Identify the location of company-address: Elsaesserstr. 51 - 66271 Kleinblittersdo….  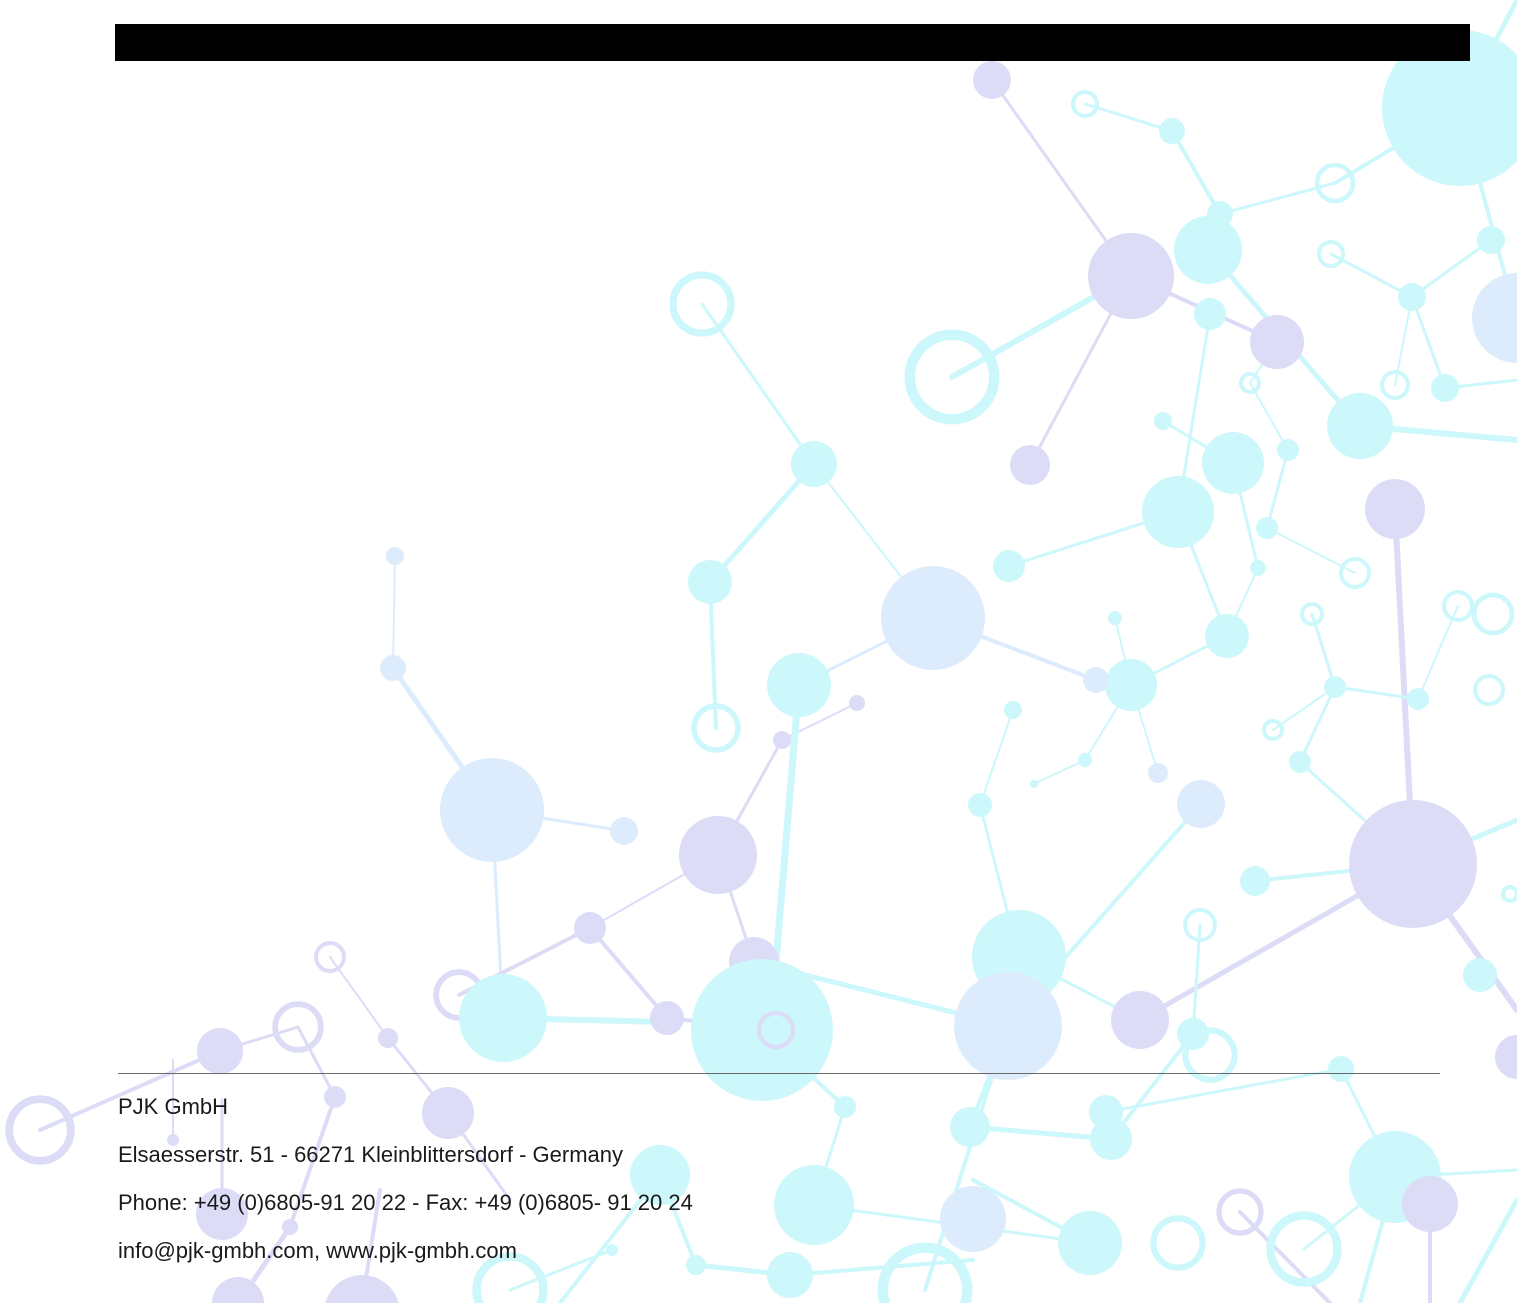
(371, 1154).